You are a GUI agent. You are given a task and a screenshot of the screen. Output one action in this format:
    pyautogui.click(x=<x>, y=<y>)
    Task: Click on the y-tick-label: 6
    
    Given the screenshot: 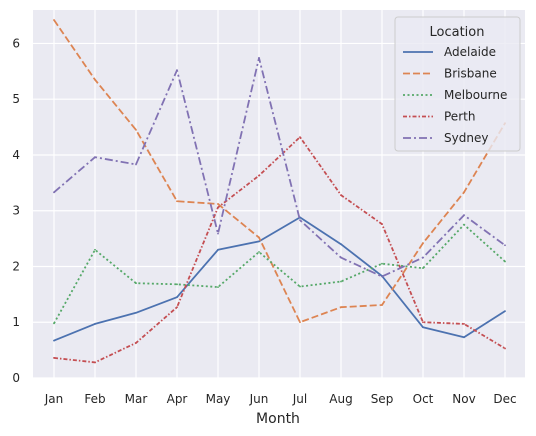 What is the action you would take?
    pyautogui.click(x=16, y=43)
    